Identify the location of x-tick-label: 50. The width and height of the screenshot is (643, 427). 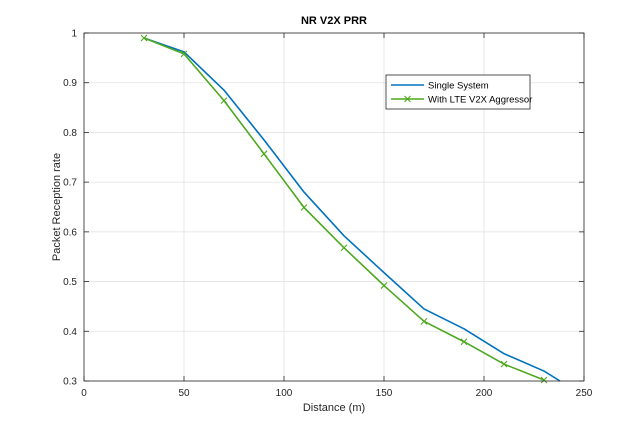
(184, 393).